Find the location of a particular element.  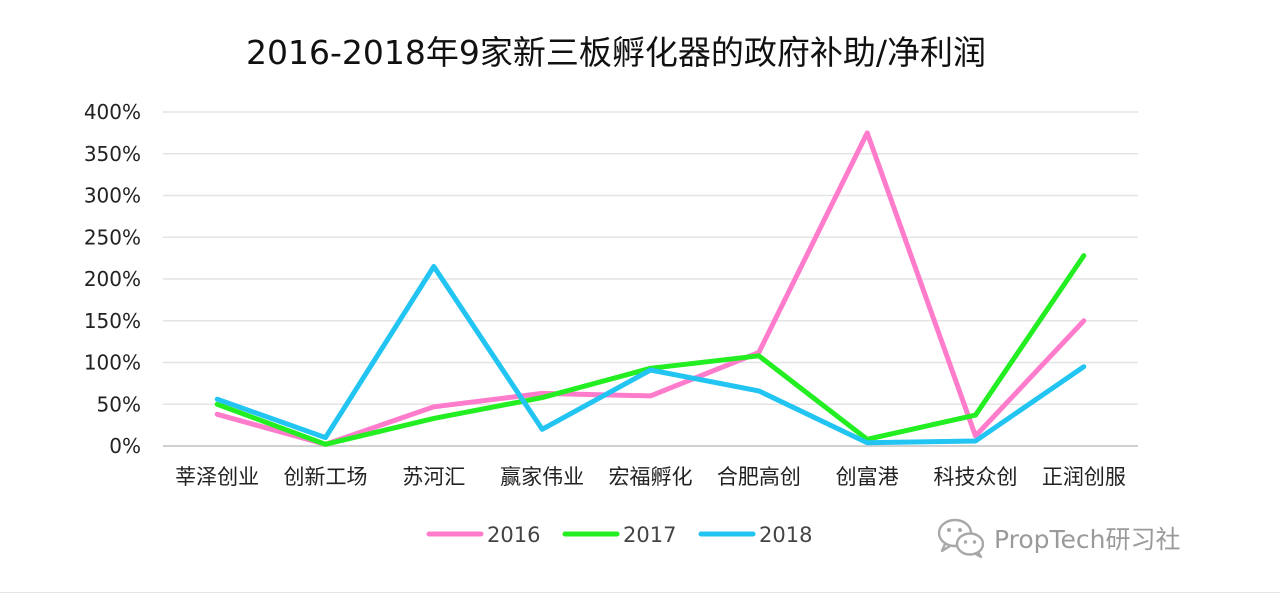

chart-title: 2016-2018年9家新三板孵化器的政府补助/净利润 is located at coordinates (616, 52).